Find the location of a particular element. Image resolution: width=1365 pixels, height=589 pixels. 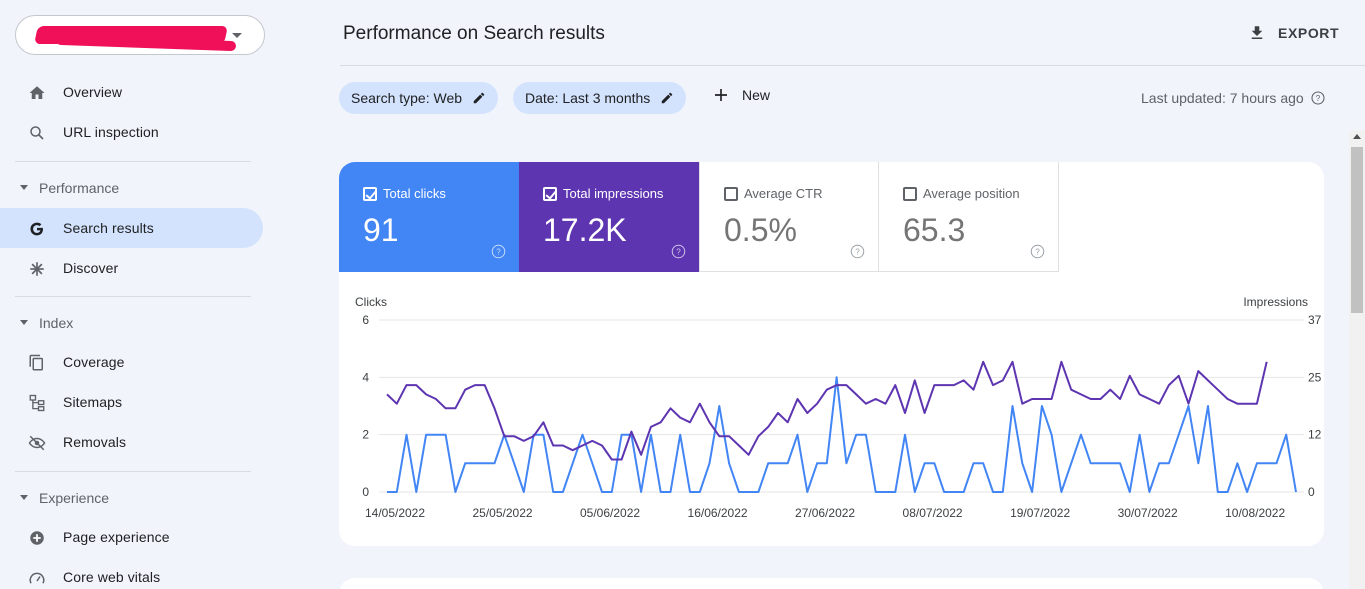

x-tick-label: 08/07/2022 is located at coordinates (933, 513).